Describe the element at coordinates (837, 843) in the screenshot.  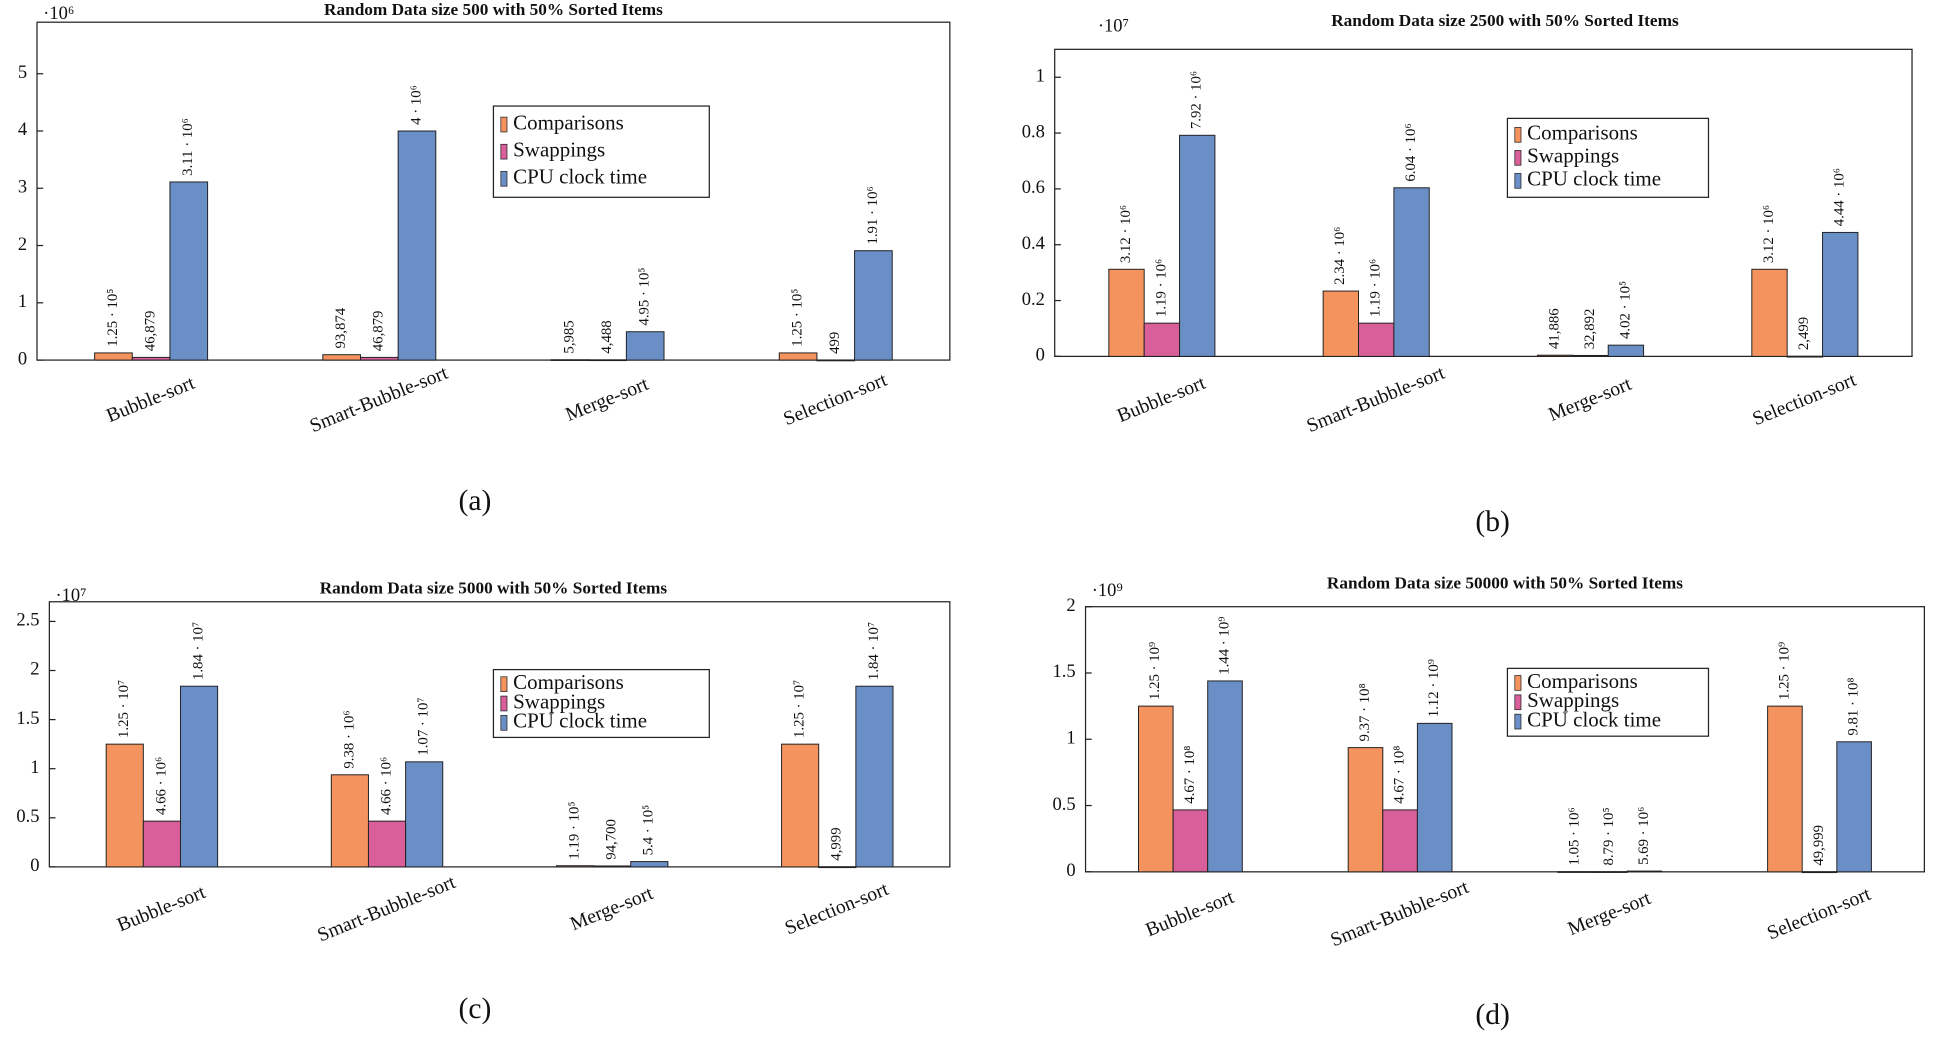
I see `value-label: 4,999` at that location.